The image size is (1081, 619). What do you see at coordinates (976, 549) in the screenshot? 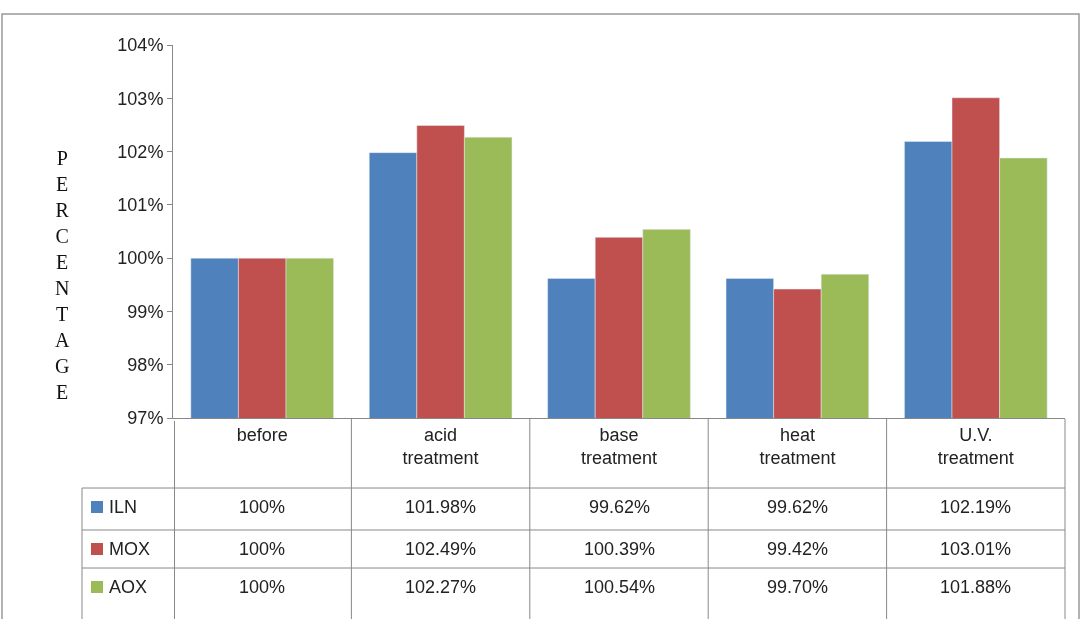
I see `data-label: 103.01%` at bounding box center [976, 549].